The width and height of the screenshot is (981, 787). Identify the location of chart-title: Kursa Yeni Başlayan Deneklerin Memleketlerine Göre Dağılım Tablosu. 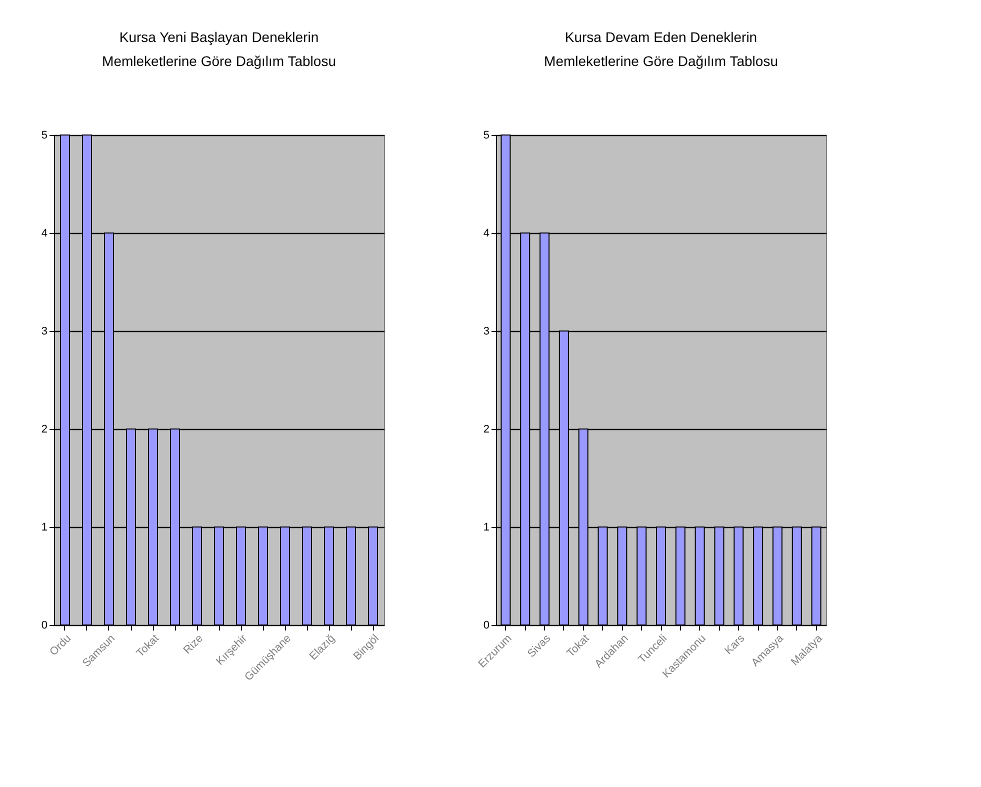
(219, 49).